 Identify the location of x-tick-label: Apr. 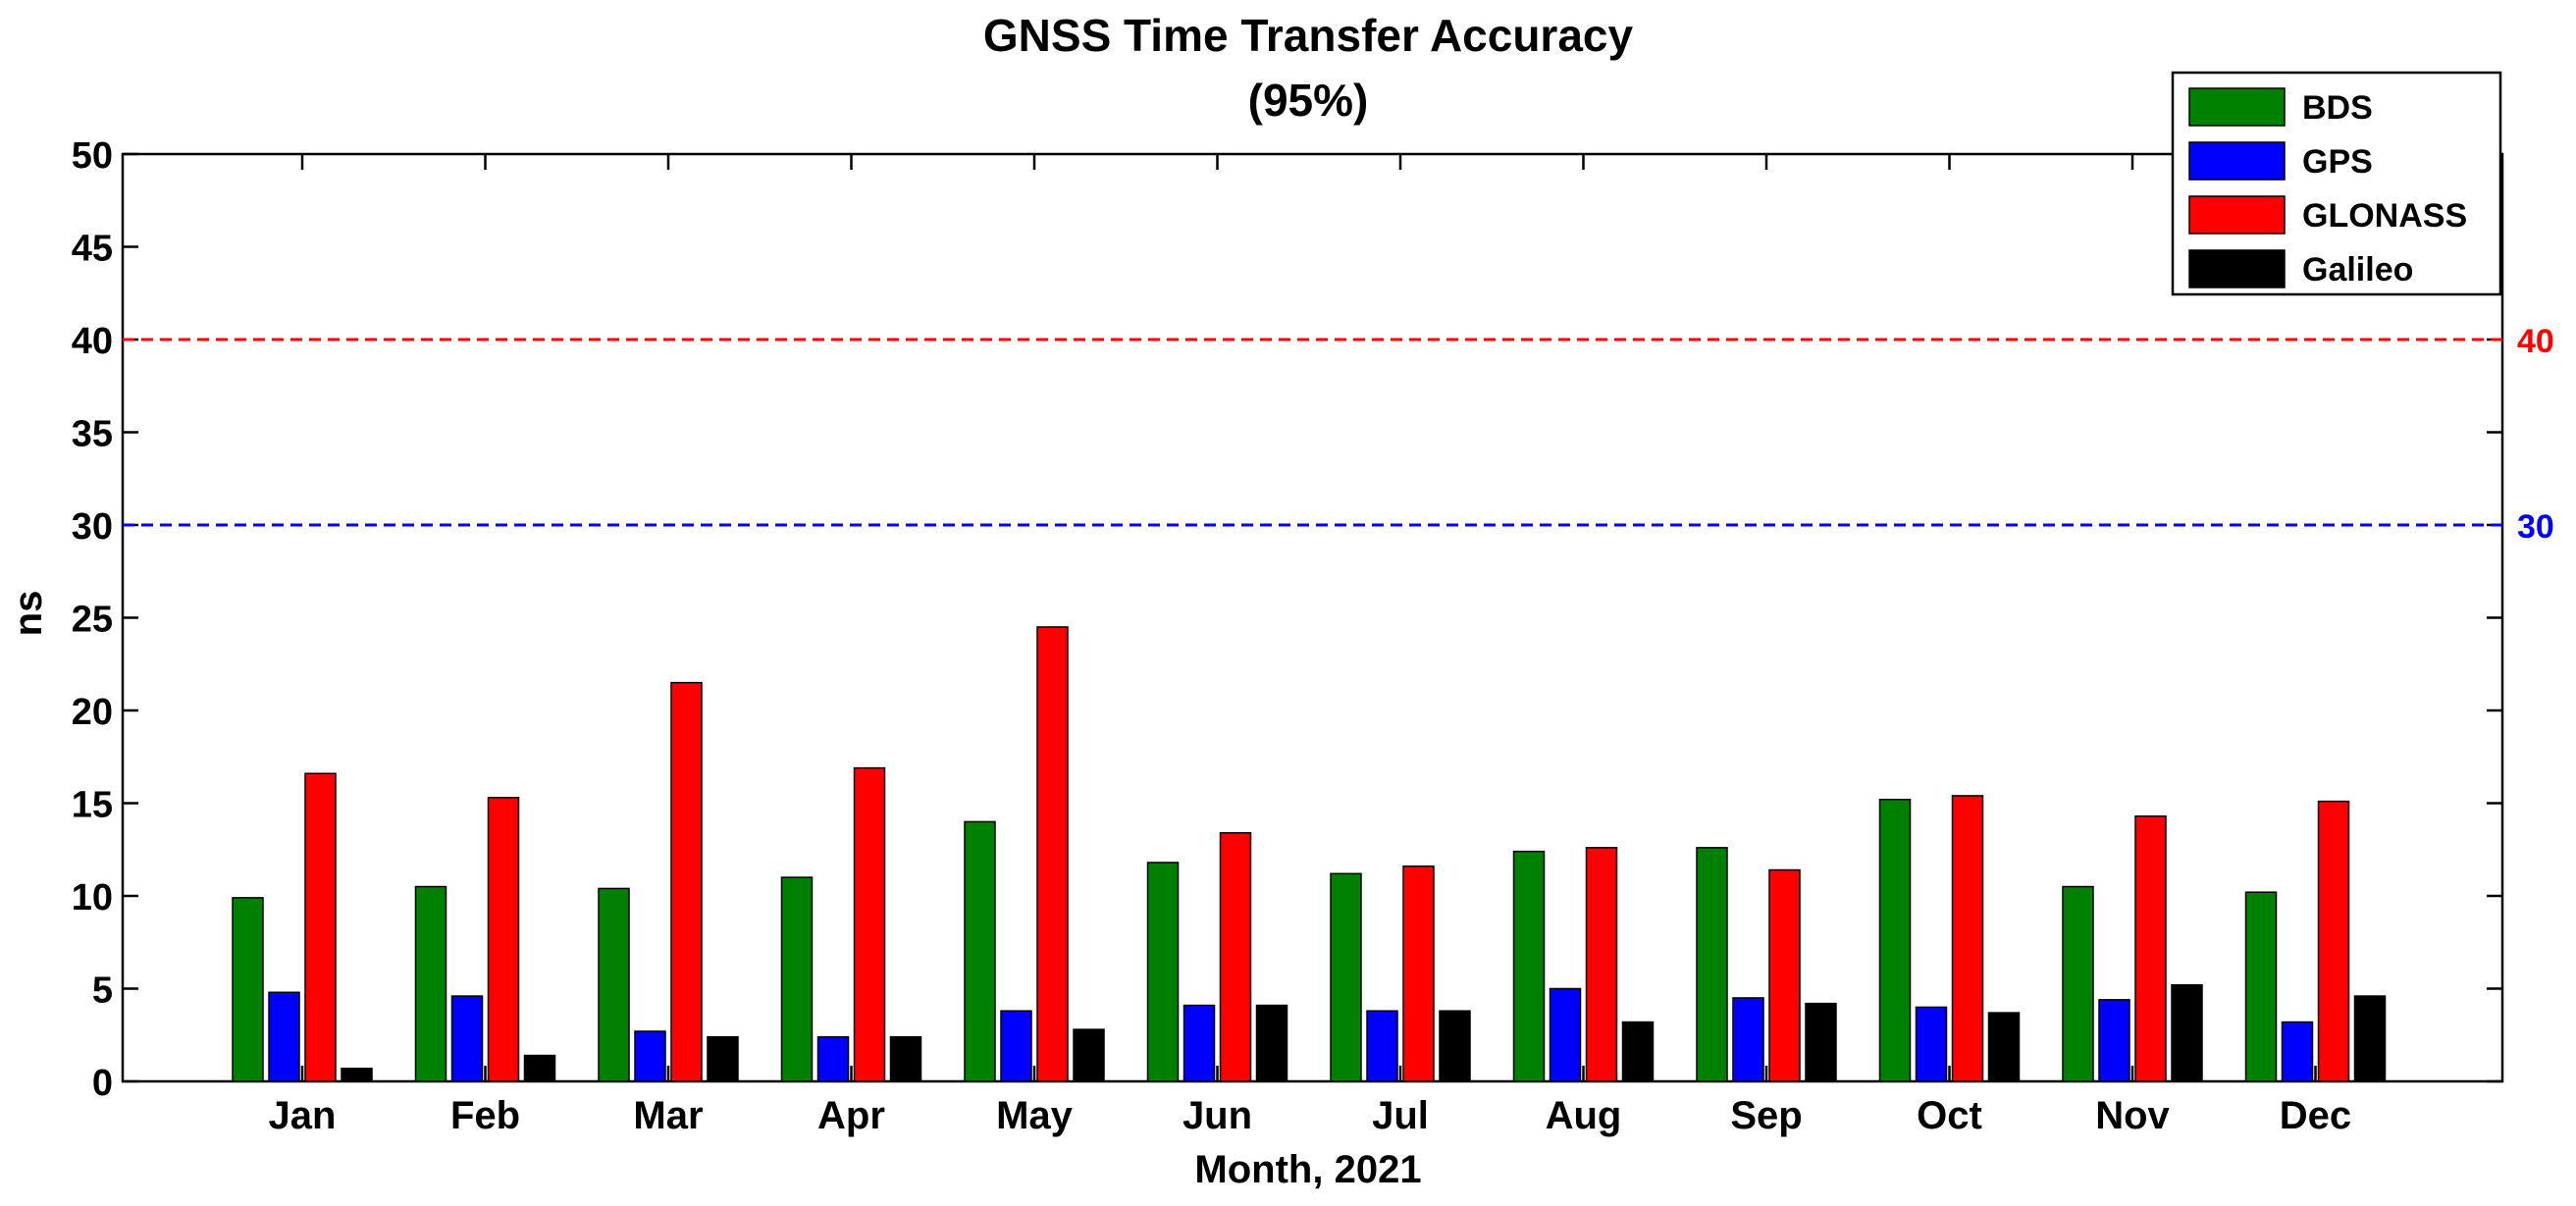
(851, 1115).